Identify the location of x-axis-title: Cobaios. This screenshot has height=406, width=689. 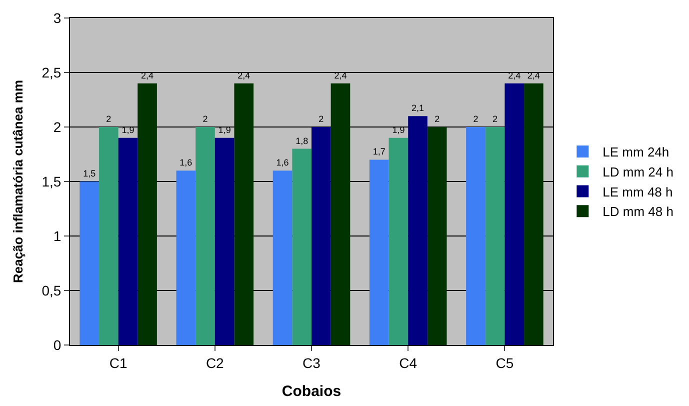
(312, 391).